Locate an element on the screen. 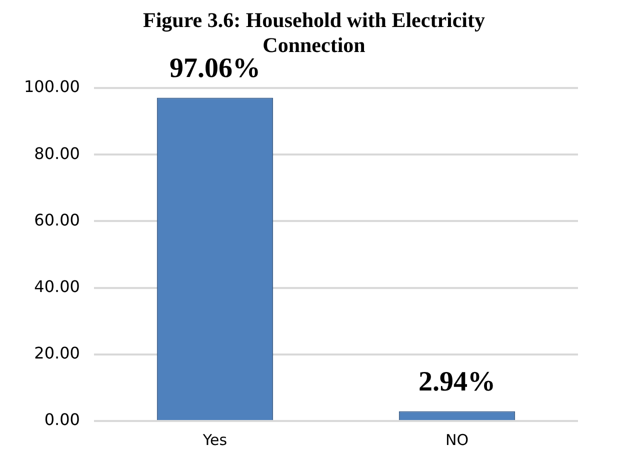  x-tick-label: NO is located at coordinates (457, 439).